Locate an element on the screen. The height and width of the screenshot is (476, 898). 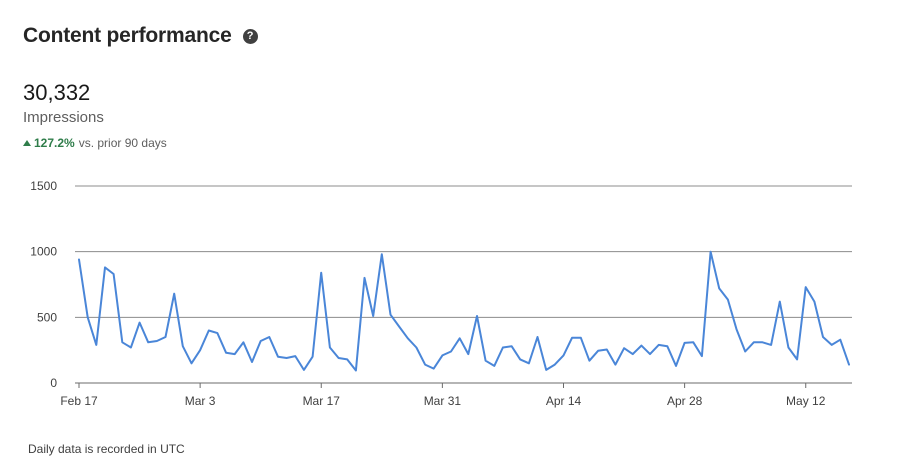
x-tick-label: Mar 31 is located at coordinates (443, 401).